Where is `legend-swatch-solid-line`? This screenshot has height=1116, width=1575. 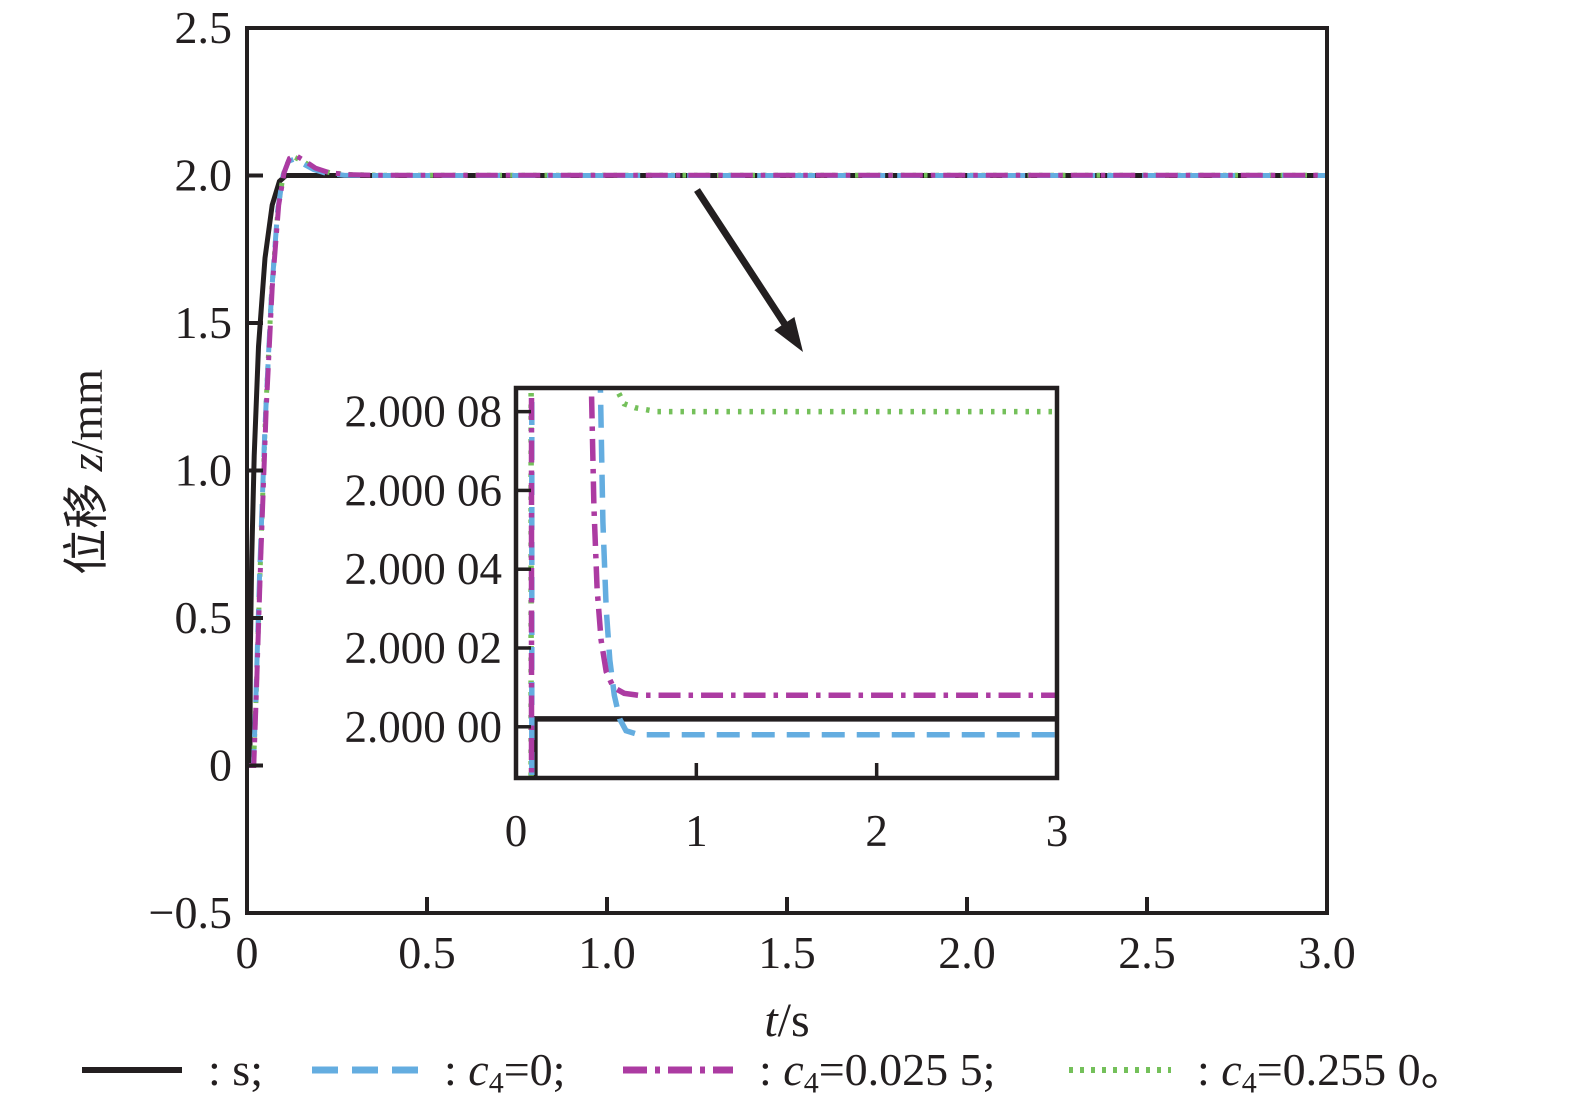 legend-swatch-solid-line is located at coordinates (132, 1070).